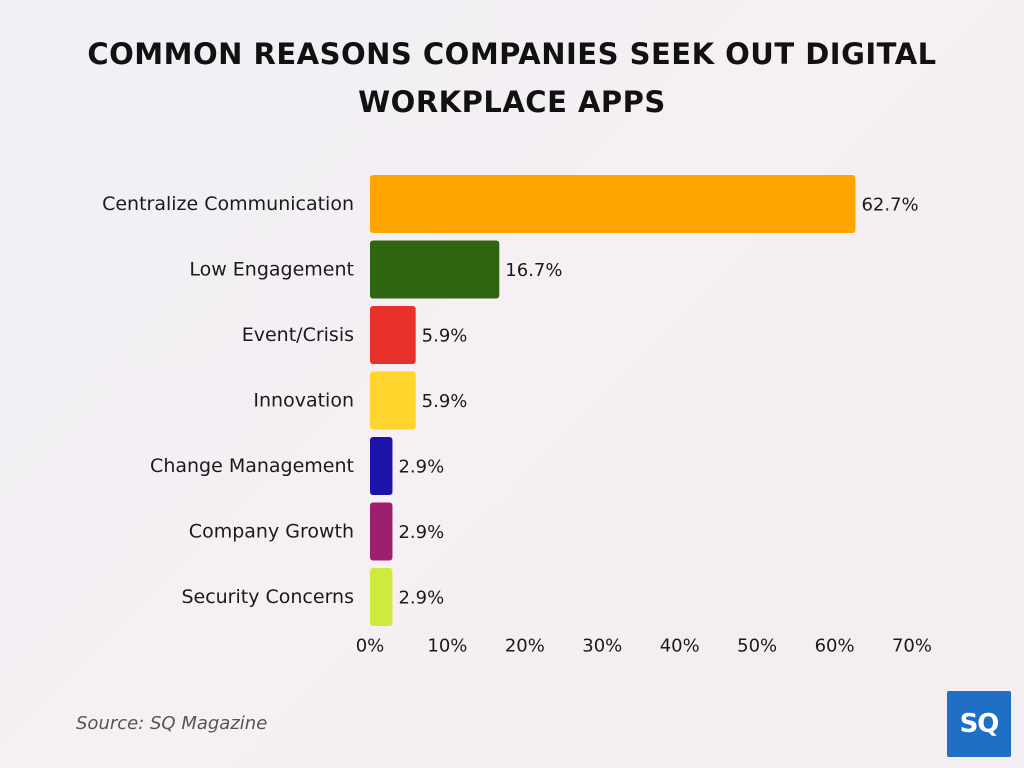 The height and width of the screenshot is (768, 1024). What do you see at coordinates (602, 646) in the screenshot?
I see `x-tick-label-30: 30%` at bounding box center [602, 646].